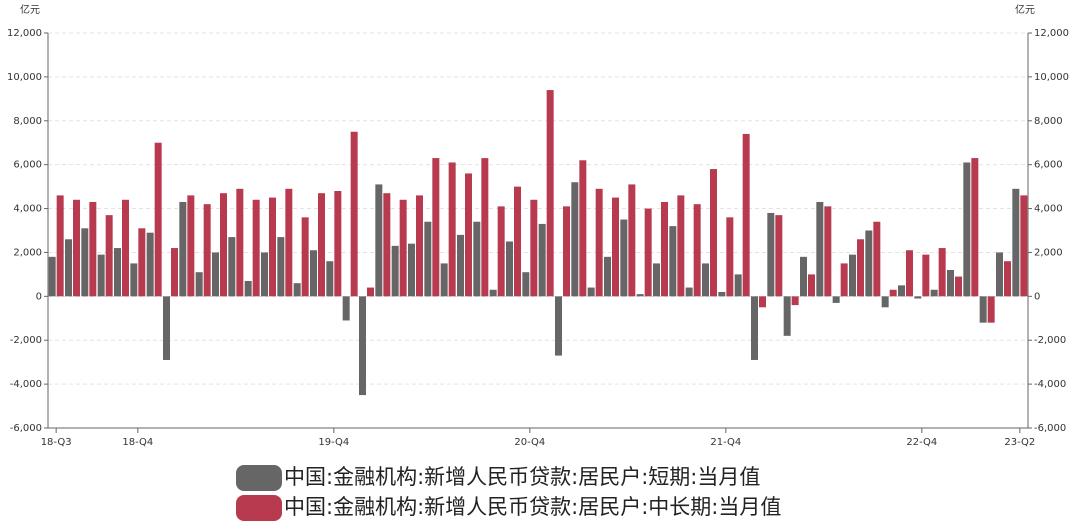 This screenshot has height=522, width=1080. I want to click on legend-text: 中国:金融机构:新增人民币贷款:居民户:短期:当月值, so click(522, 477).